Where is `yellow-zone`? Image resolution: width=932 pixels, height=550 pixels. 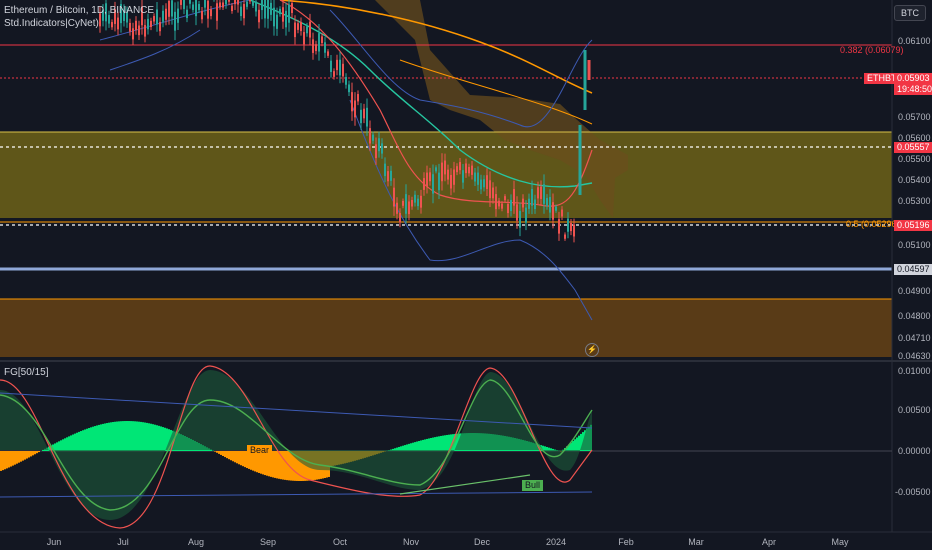
yellow-zone is located at coordinates (446, 175).